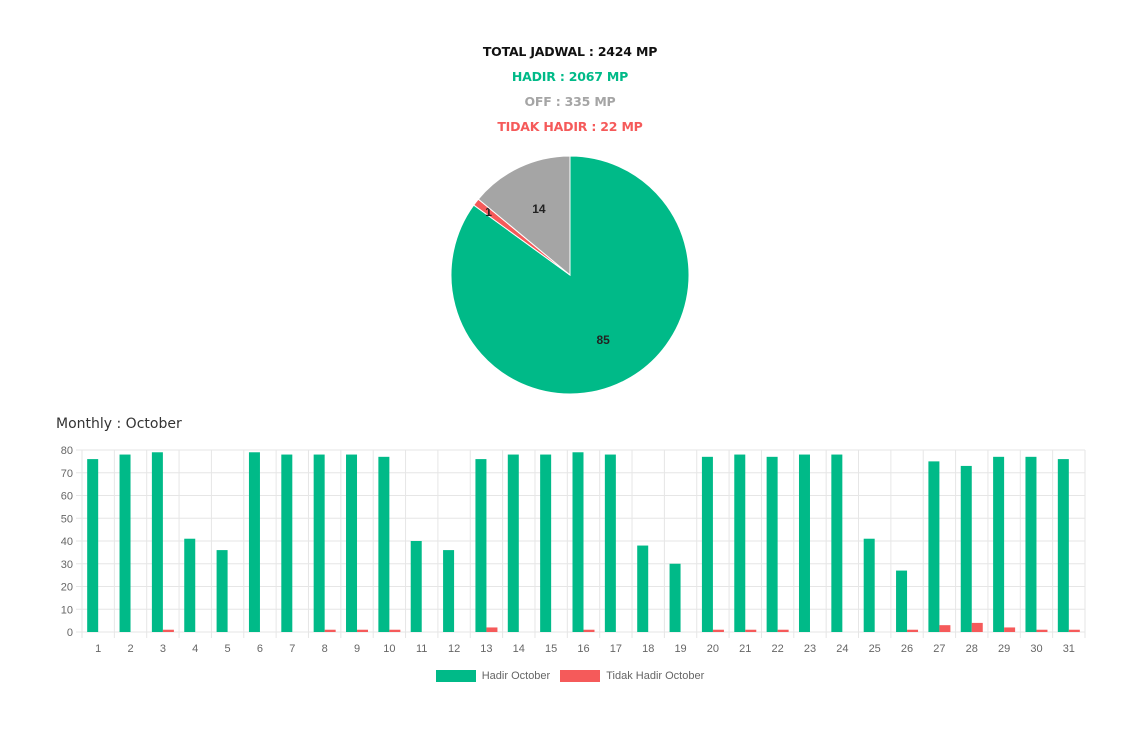 This screenshot has height=738, width=1140. What do you see at coordinates (67, 565) in the screenshot?
I see `y-tick-label: 30` at bounding box center [67, 565].